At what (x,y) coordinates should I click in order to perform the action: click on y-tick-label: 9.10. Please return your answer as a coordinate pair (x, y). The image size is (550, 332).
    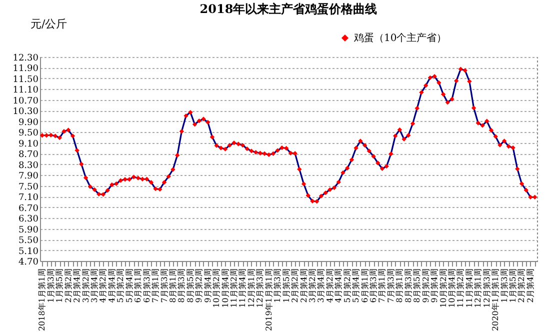
    Looking at the image, I should click on (28, 144).